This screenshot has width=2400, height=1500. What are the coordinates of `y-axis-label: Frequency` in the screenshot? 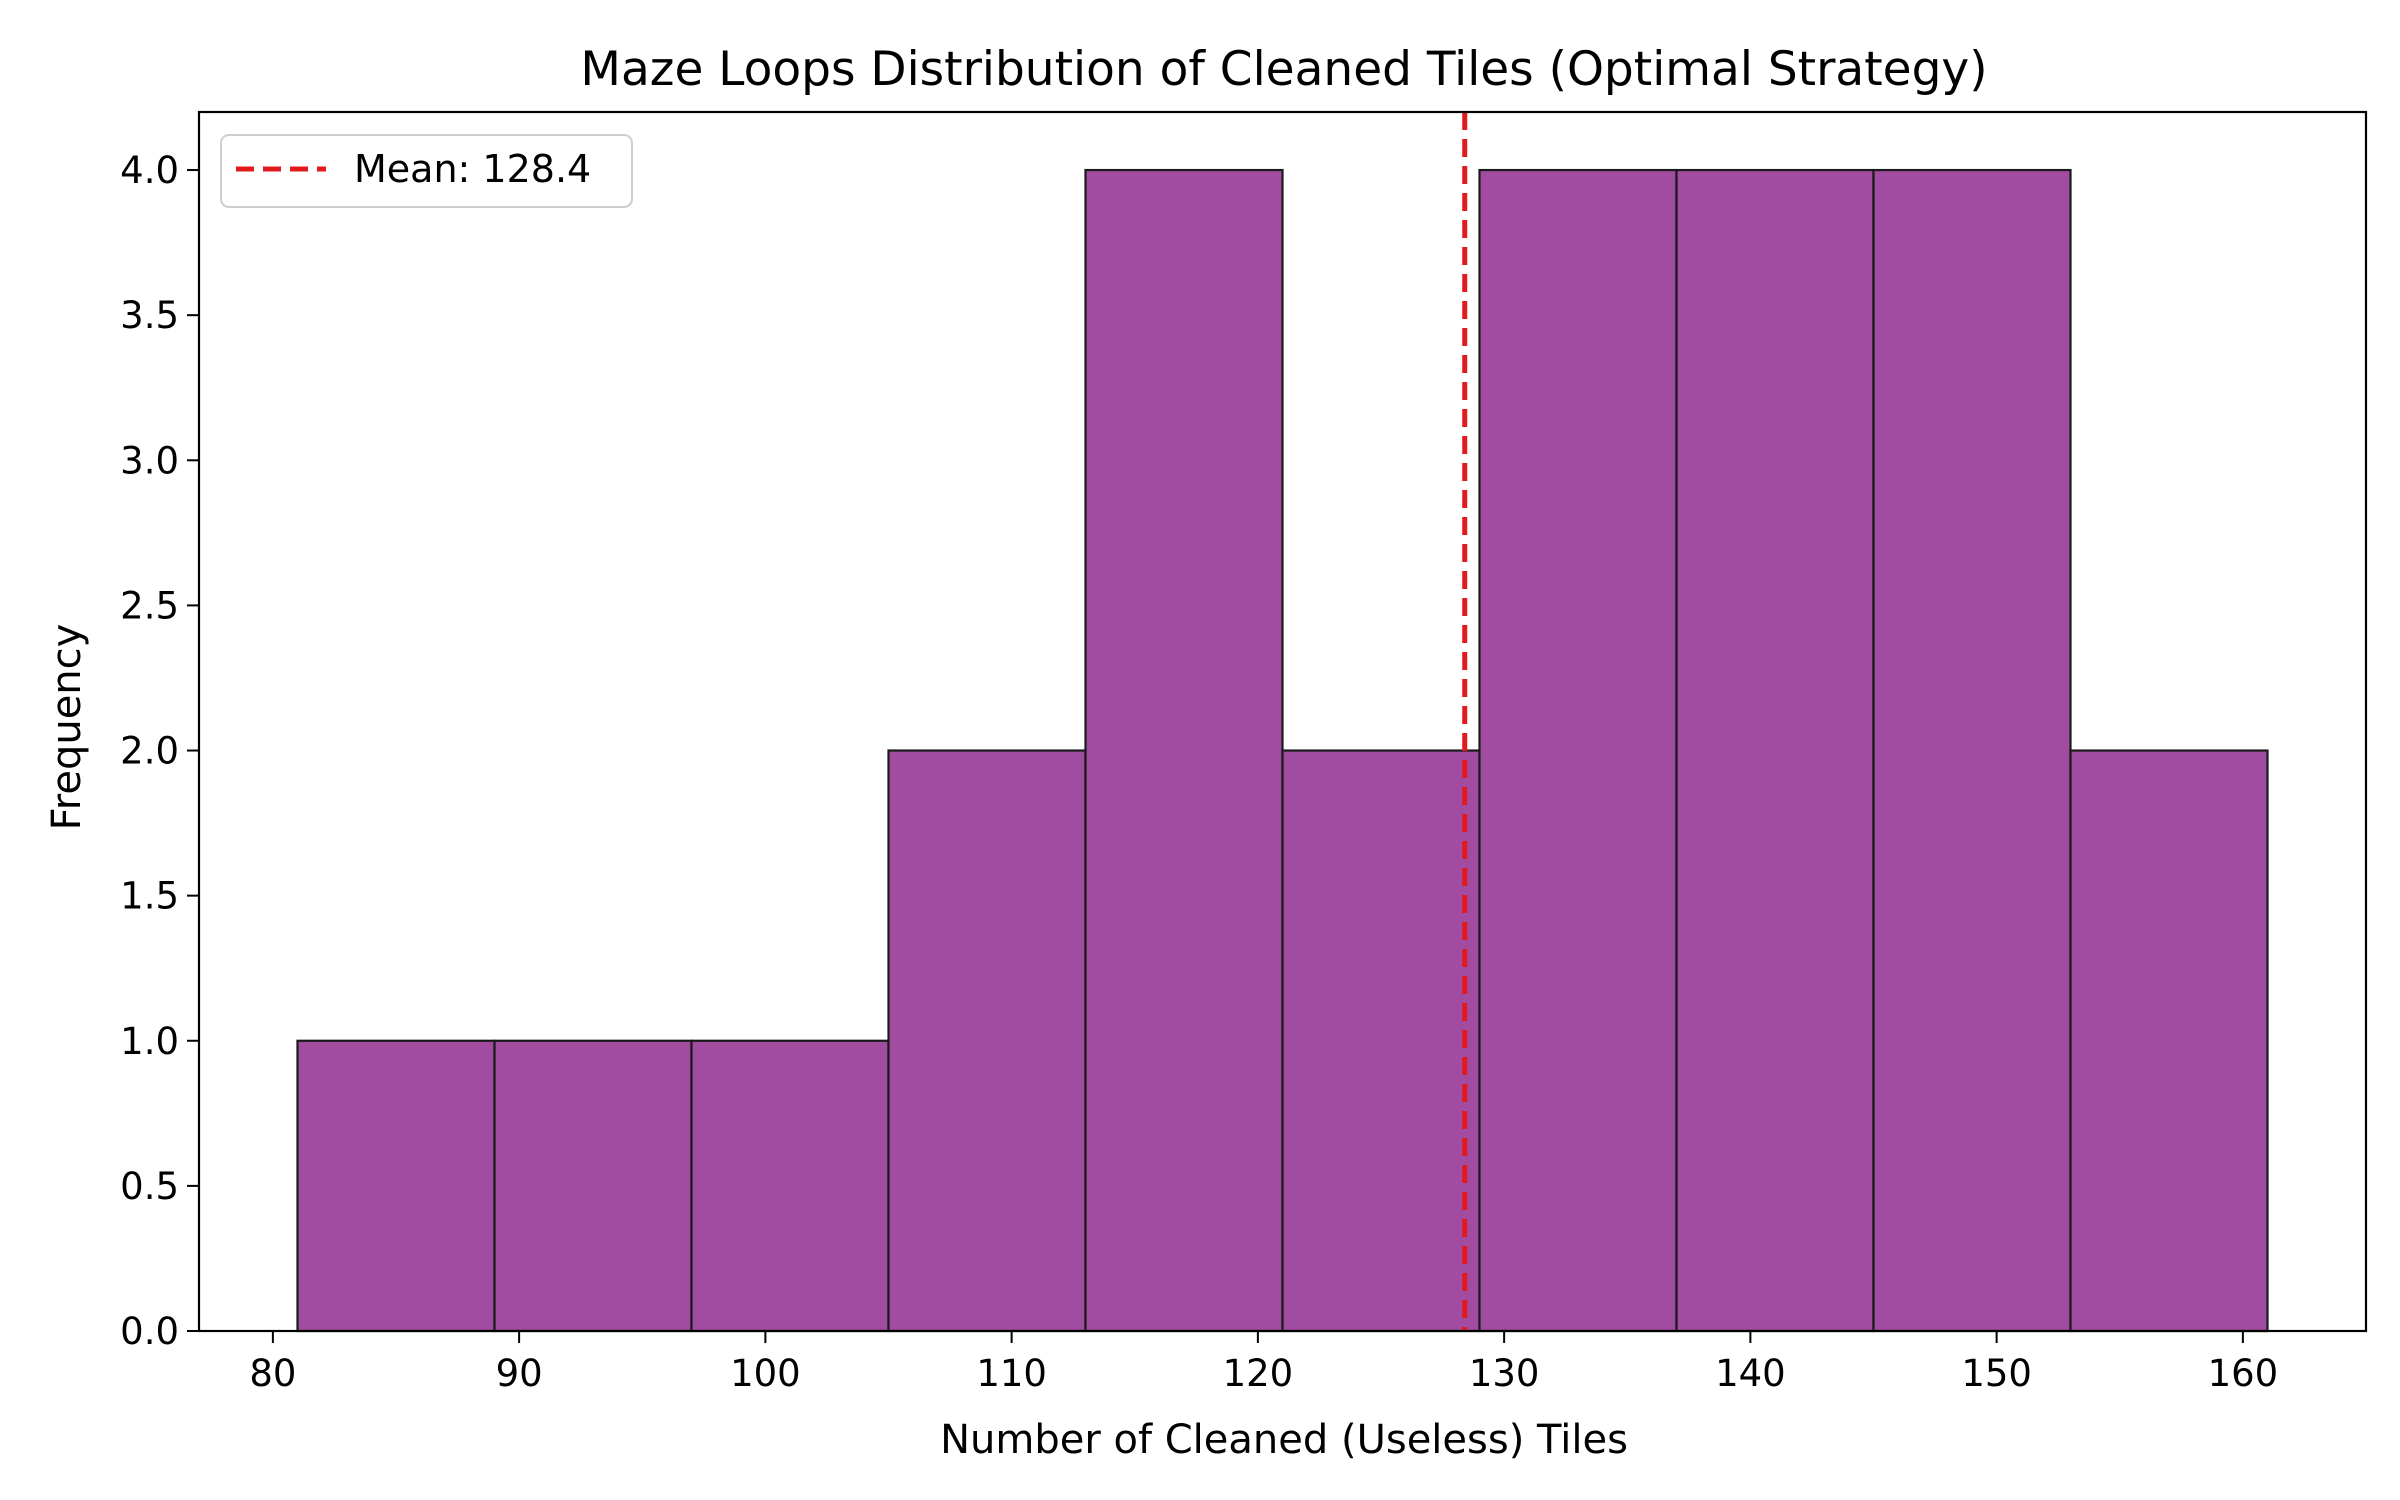 It's located at (67, 727).